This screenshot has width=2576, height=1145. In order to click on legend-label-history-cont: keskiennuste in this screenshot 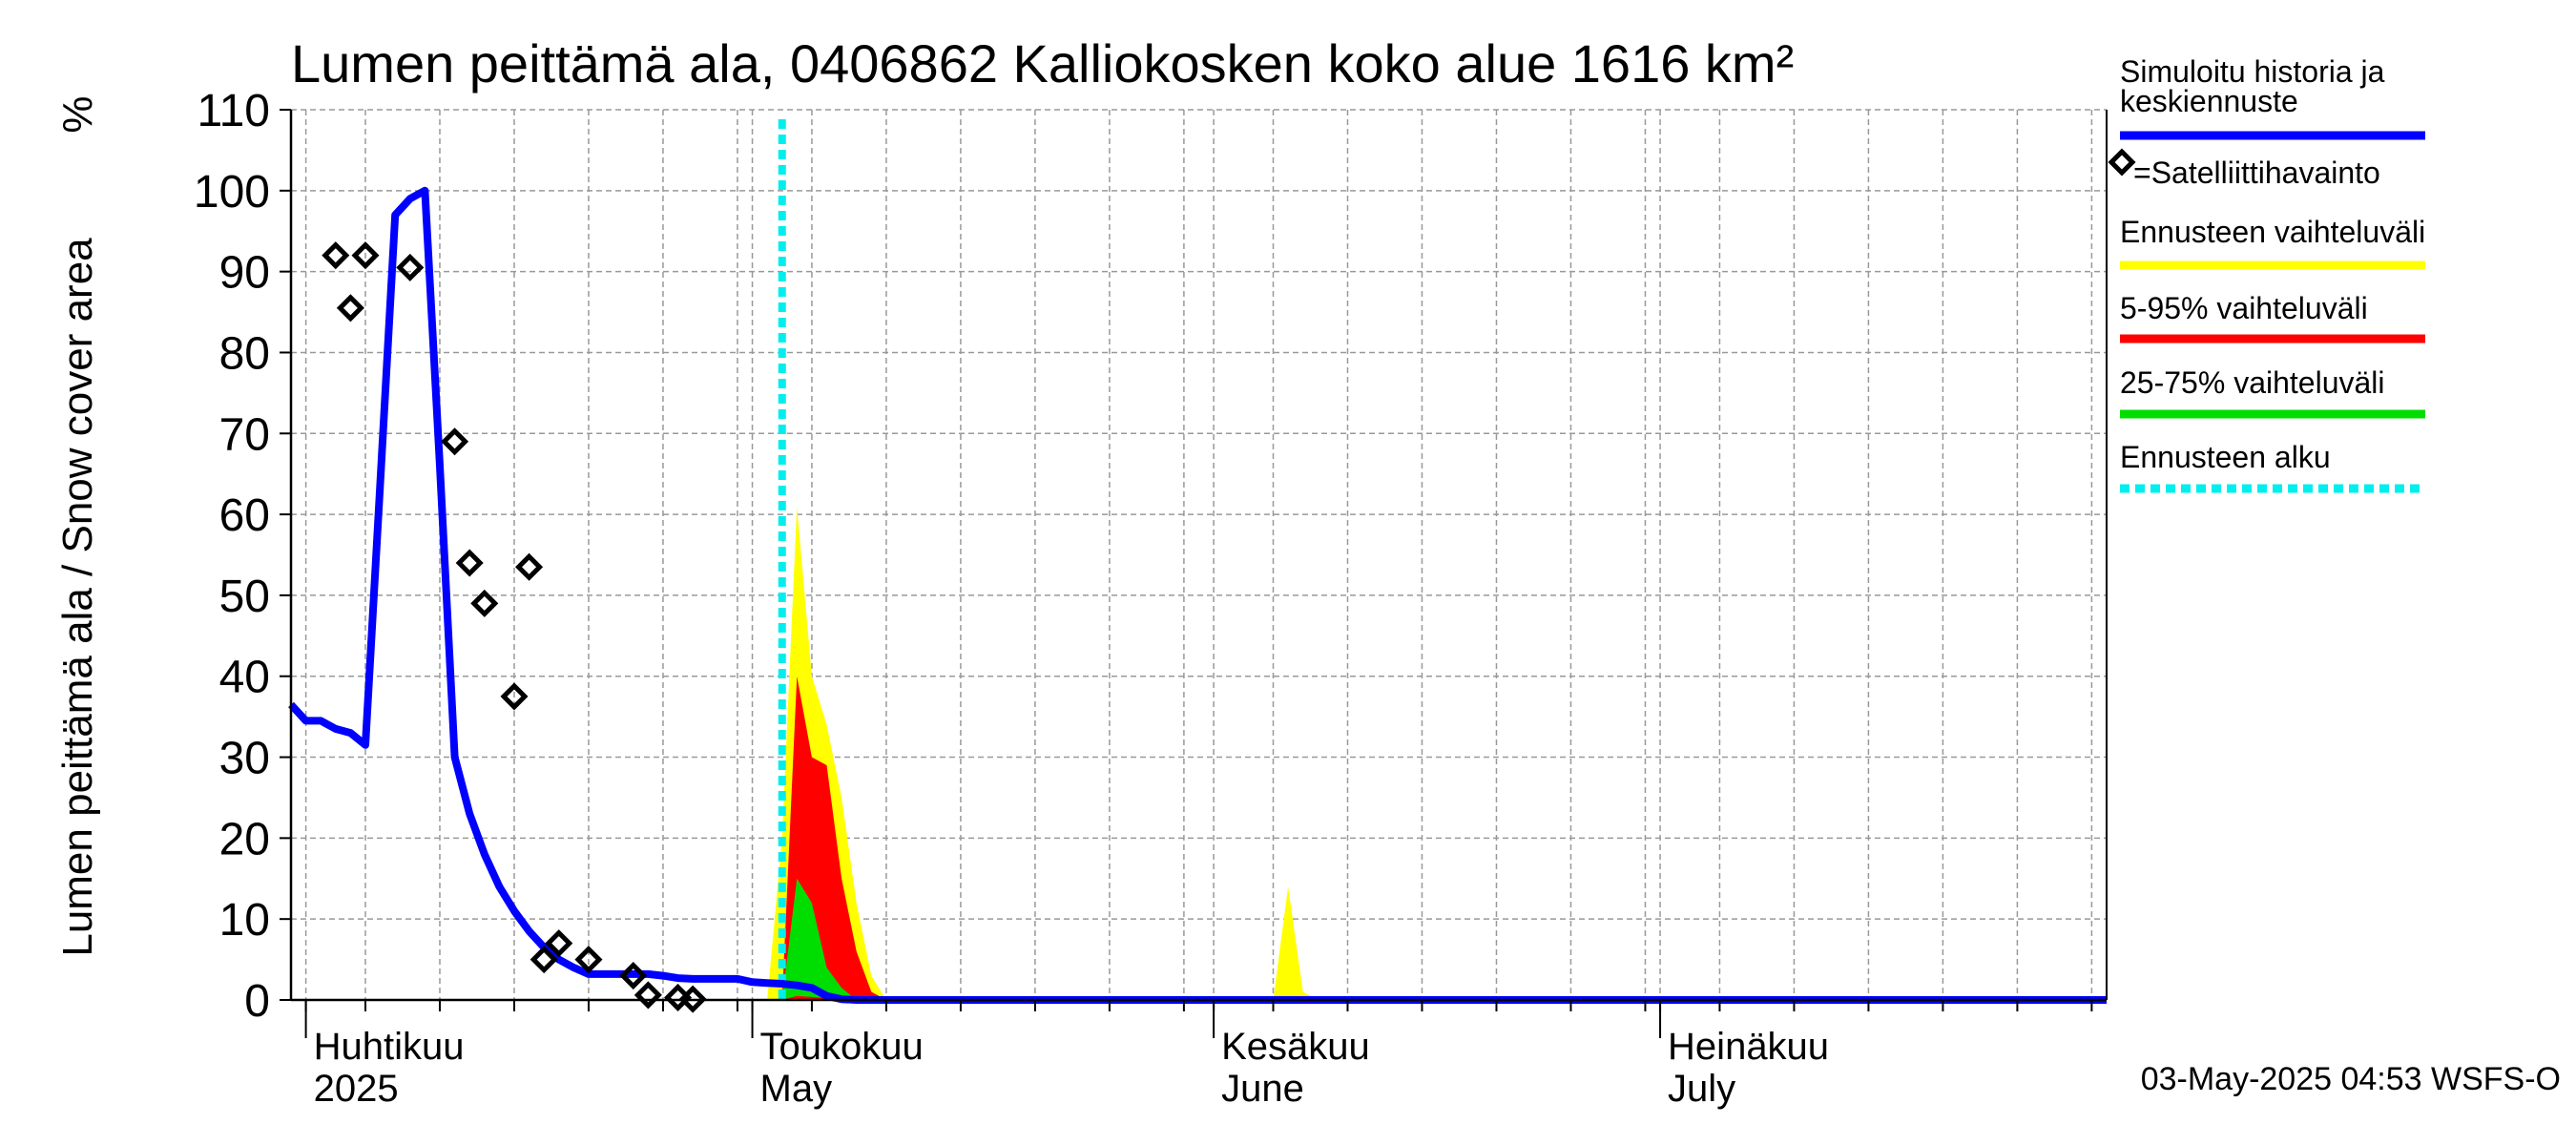, I will do `click(2209, 101)`.